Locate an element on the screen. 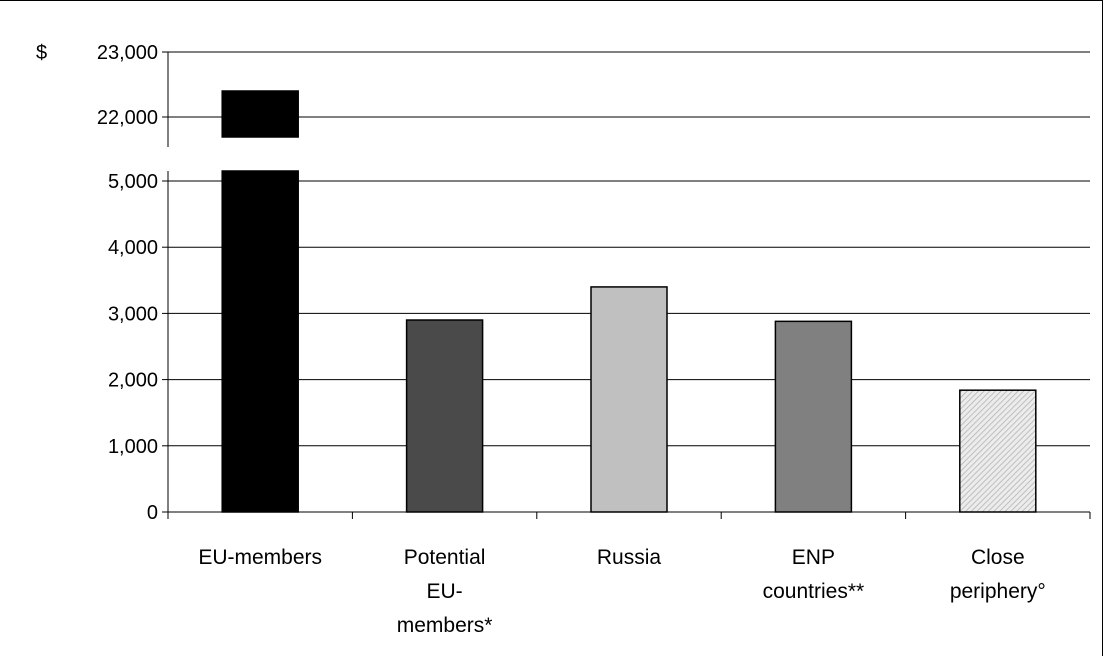  x-category-label: Potential EU-members* is located at coordinates (445, 591).